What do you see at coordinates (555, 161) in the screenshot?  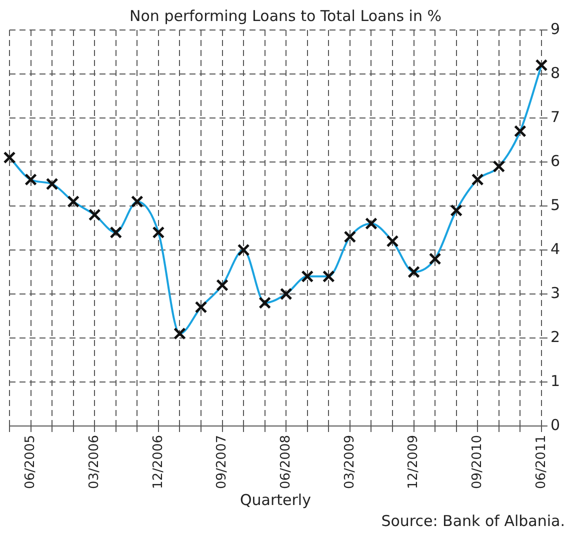 I see `y-tick-label: 6` at bounding box center [555, 161].